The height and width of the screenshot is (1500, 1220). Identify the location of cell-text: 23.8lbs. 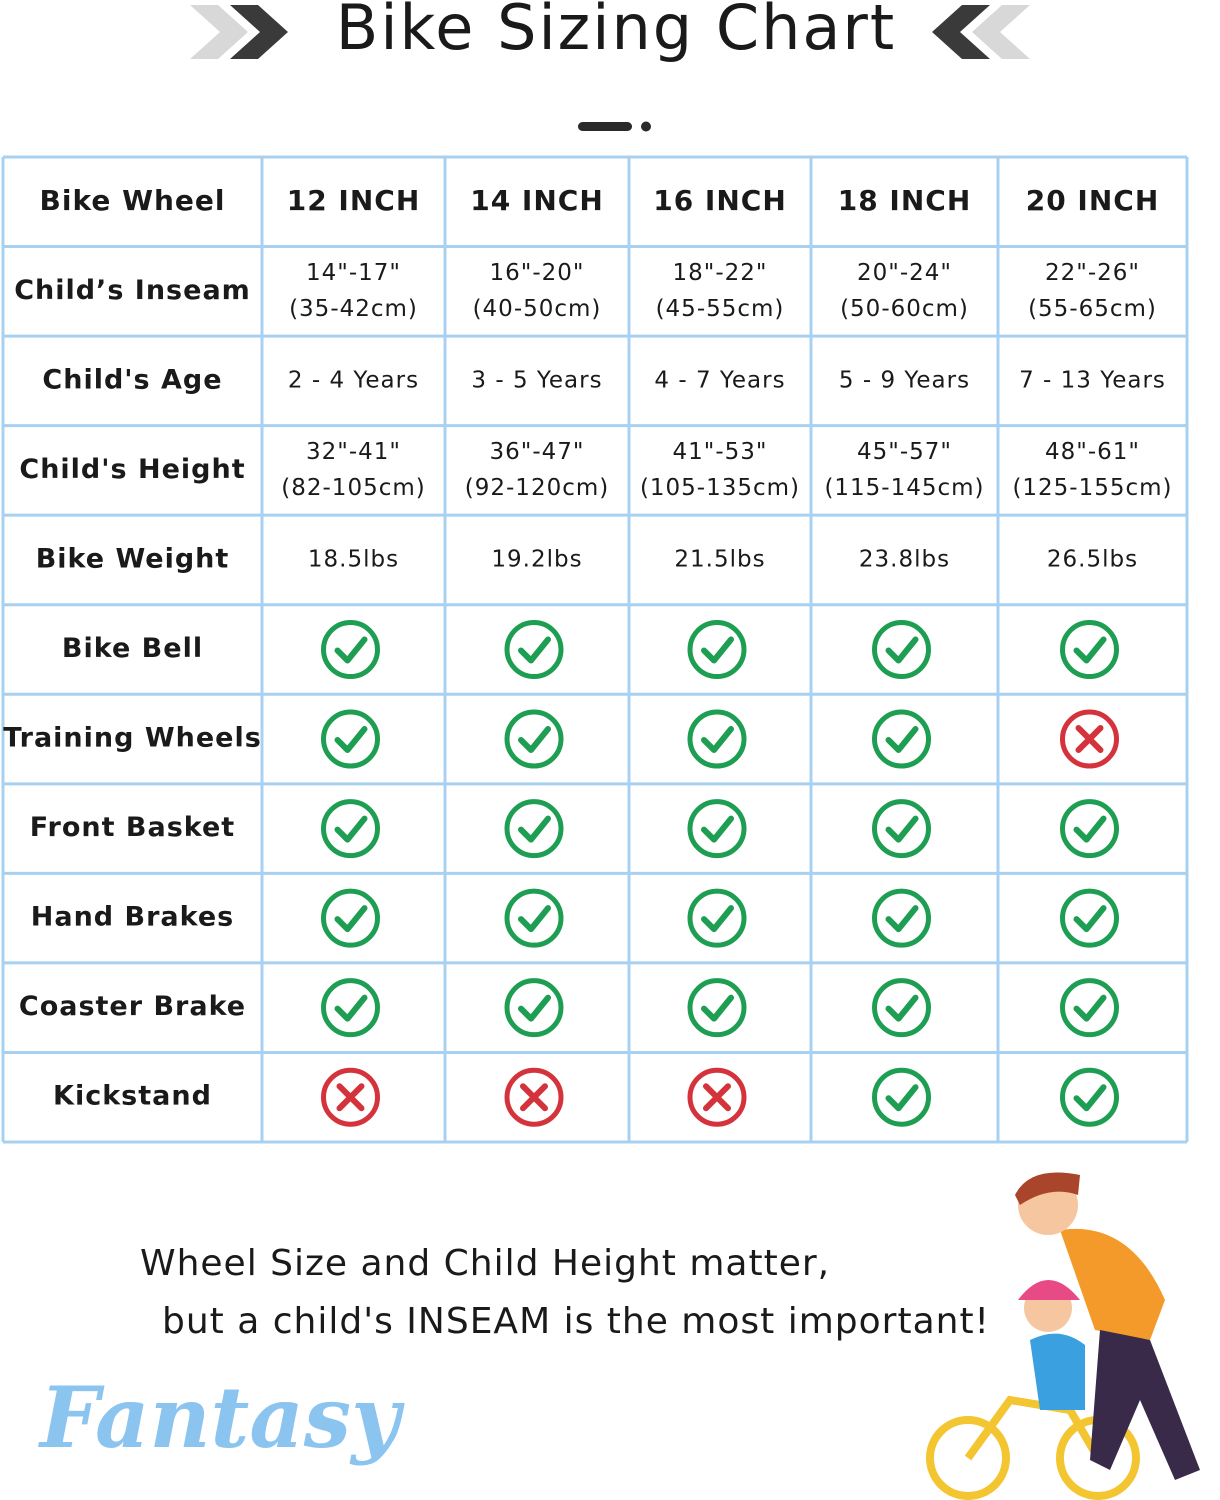
(904, 559).